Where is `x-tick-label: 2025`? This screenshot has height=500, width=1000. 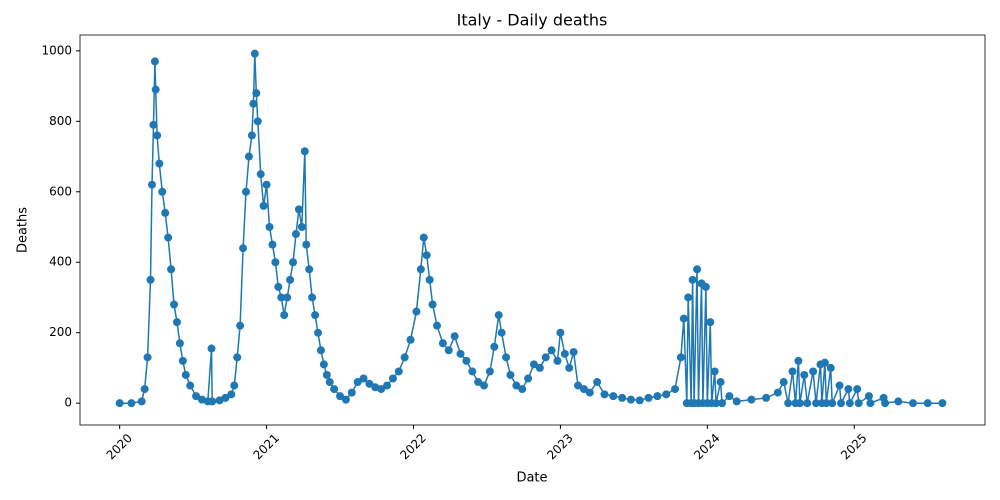 x-tick-label: 2025 is located at coordinates (853, 446).